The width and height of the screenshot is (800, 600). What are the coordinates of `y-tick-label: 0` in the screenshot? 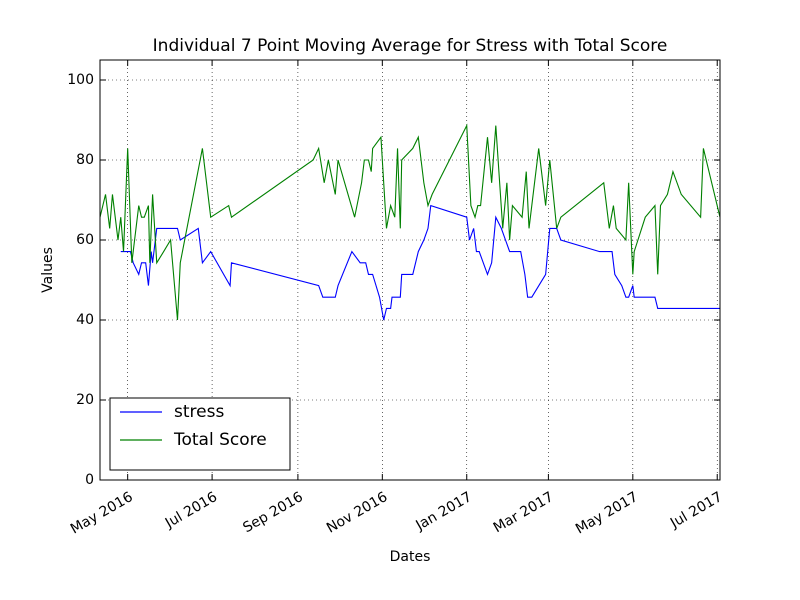 It's located at (89, 480).